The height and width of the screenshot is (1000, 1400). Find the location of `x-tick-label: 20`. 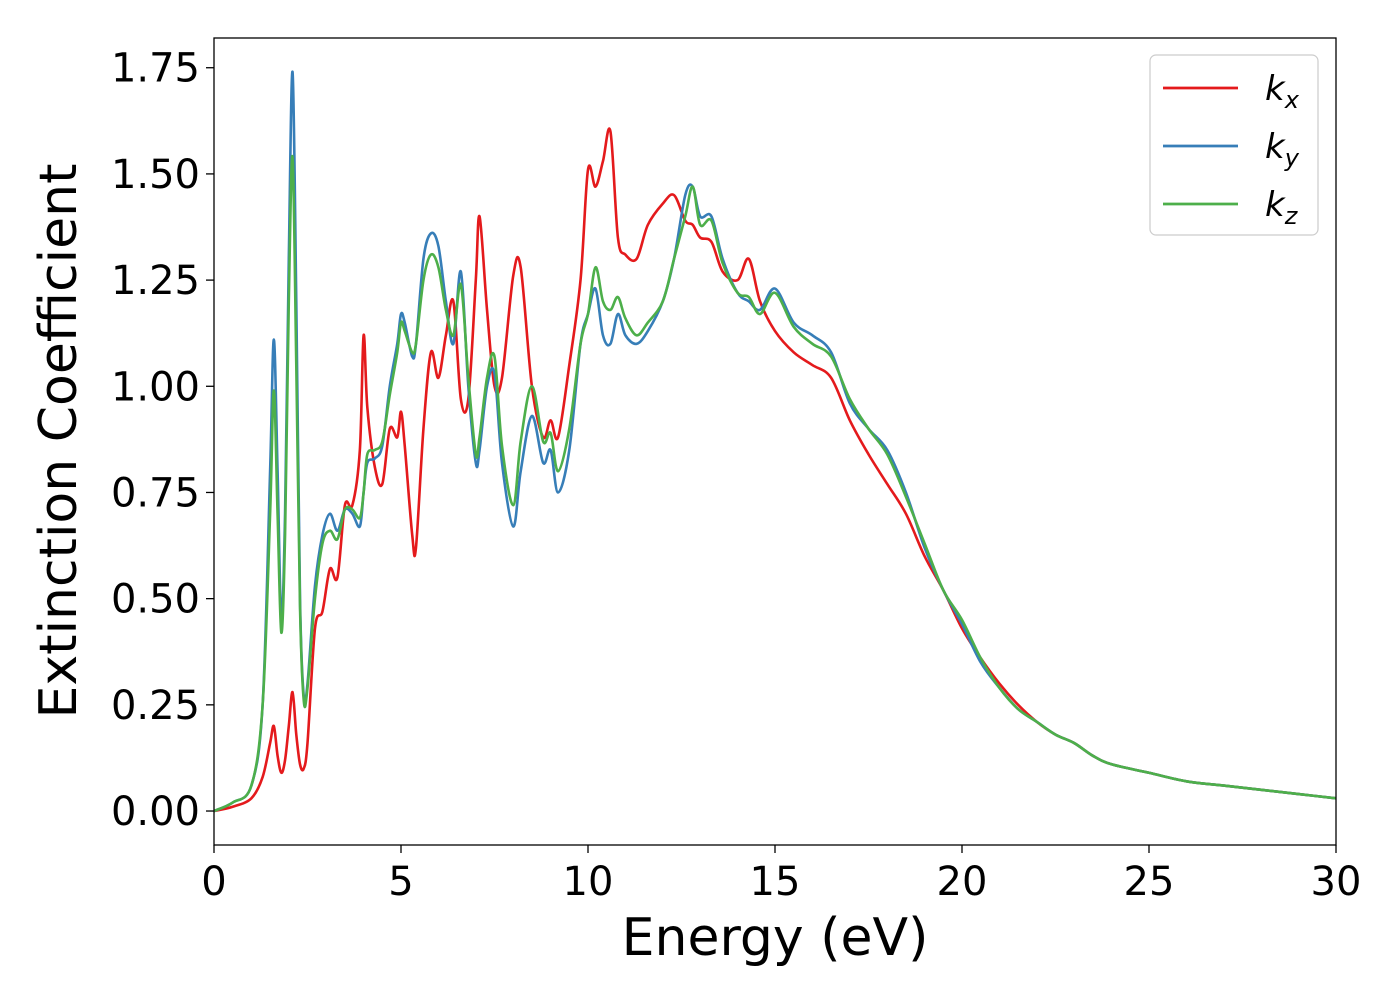

x-tick-label: 20 is located at coordinates (962, 882).